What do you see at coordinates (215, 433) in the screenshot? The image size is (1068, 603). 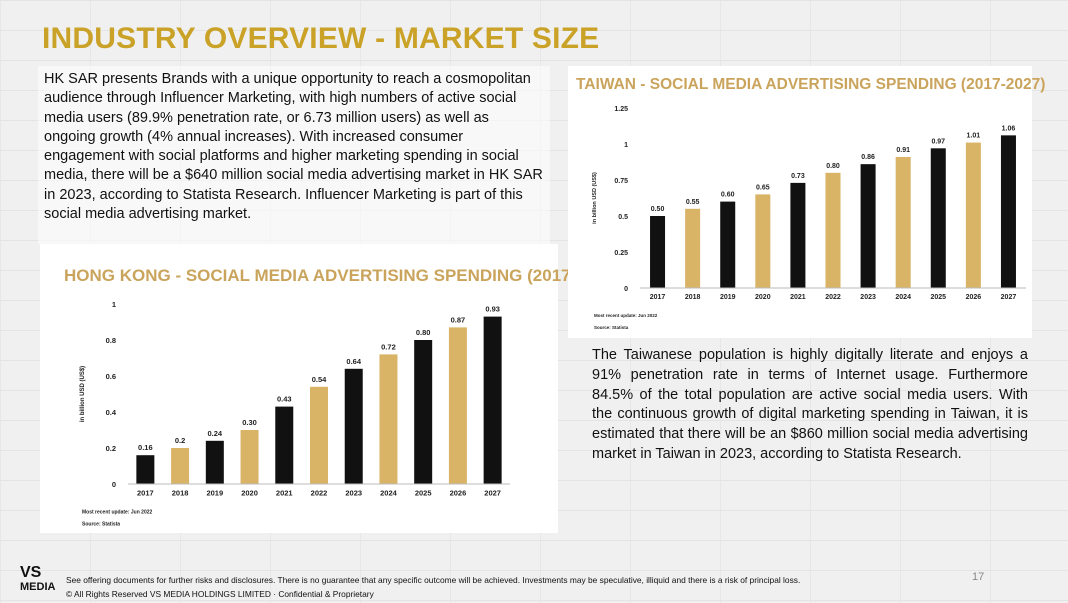 I see `bar-value-label: 0.24` at bounding box center [215, 433].